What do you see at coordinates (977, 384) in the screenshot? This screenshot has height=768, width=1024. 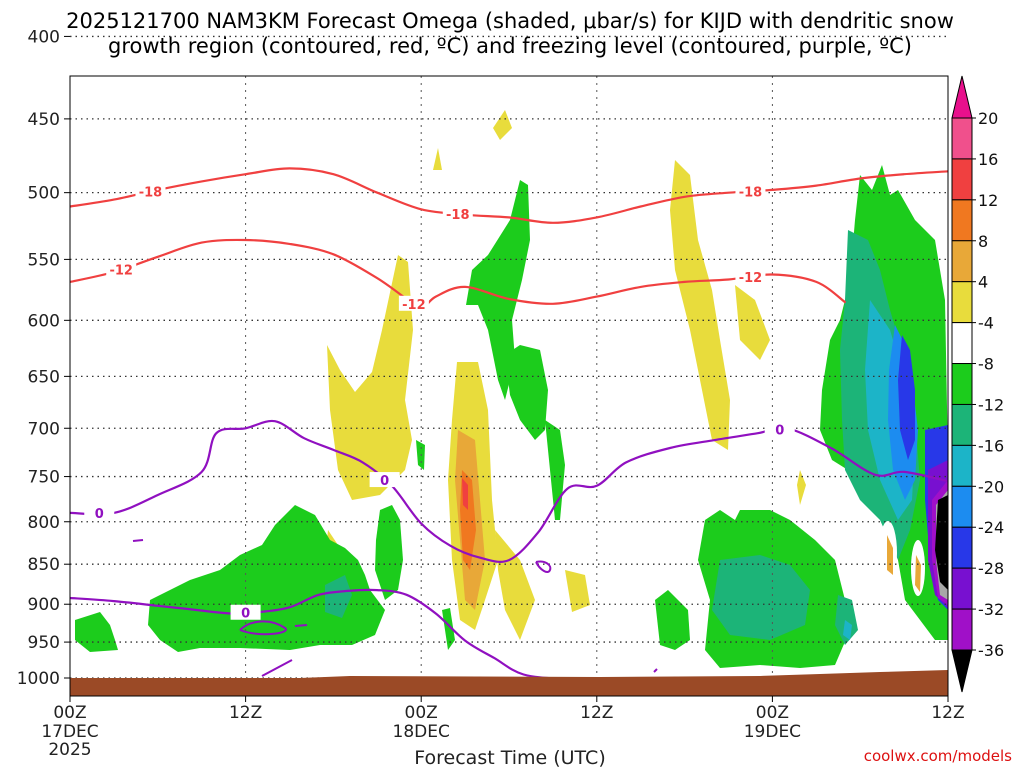 I see `colorbar: 20 16 12 8 4 -4 -8 -12 -16 -20 -24 -28 -32 -36` at bounding box center [977, 384].